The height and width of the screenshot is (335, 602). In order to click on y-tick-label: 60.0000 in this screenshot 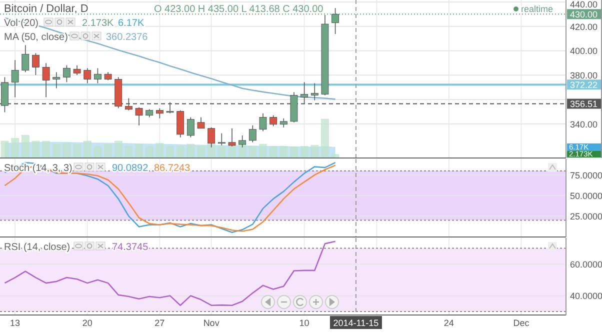, I will do `click(586, 265)`.